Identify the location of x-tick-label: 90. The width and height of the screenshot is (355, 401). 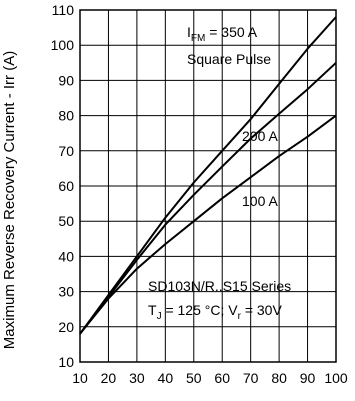
(308, 378).